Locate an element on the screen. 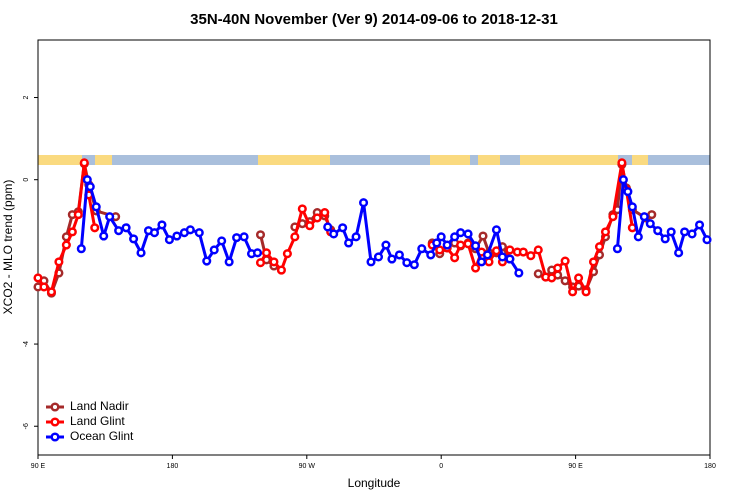 This screenshot has width=750, height=500. x-tick-label: 90 W is located at coordinates (307, 466).